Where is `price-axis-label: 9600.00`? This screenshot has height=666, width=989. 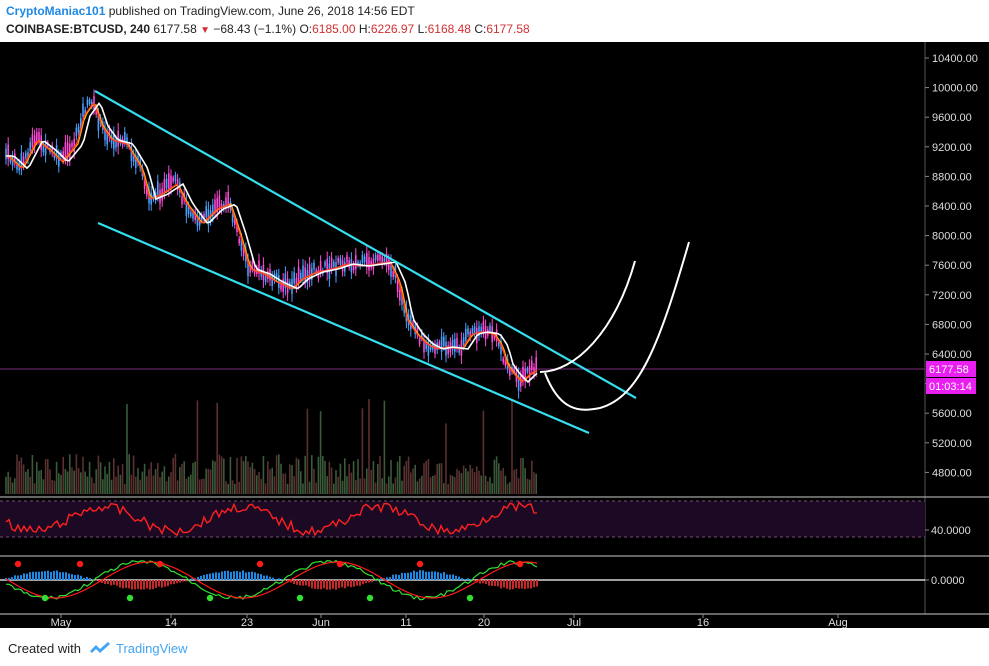
price-axis-label: 9600.00 is located at coordinates (952, 118).